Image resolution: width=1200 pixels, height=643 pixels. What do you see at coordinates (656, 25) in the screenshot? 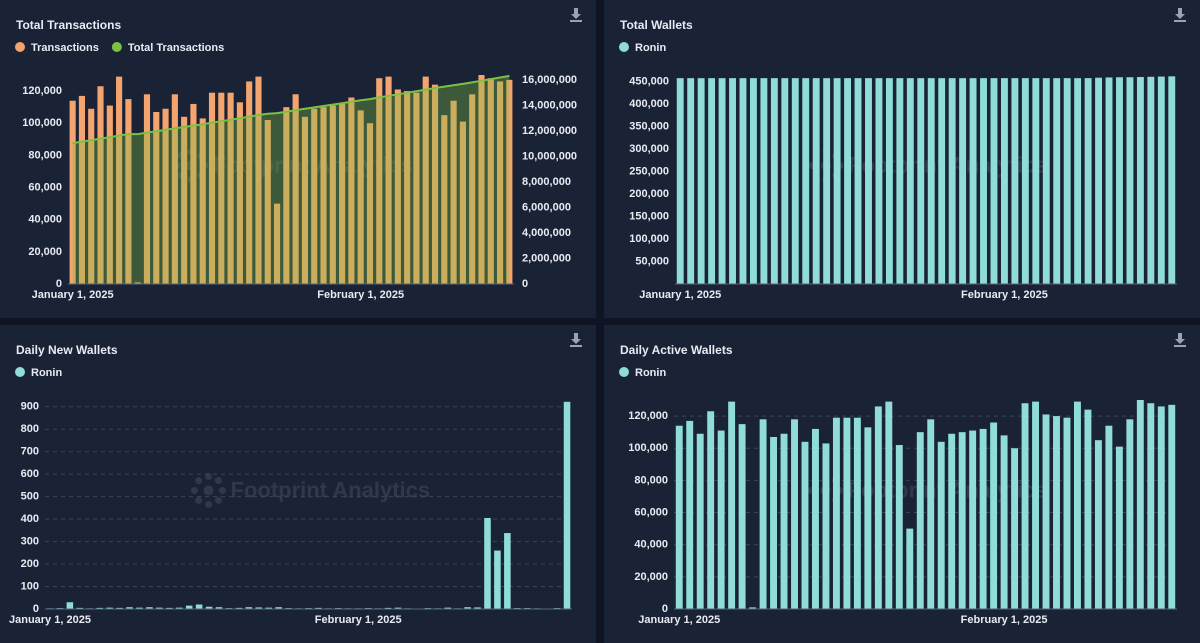
I see `chart-title: Total Wallets` at bounding box center [656, 25].